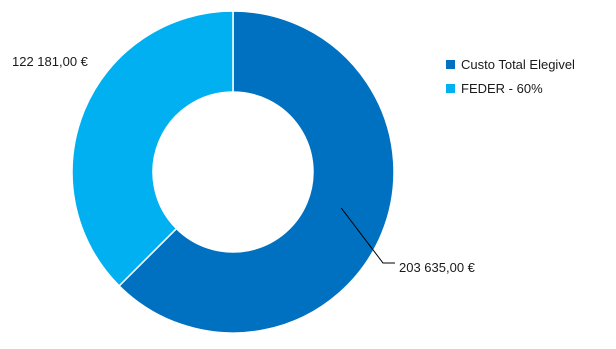 The height and width of the screenshot is (349, 616). I want to click on legend-item-custo-total: Custo Total Elegivel, so click(510, 64).